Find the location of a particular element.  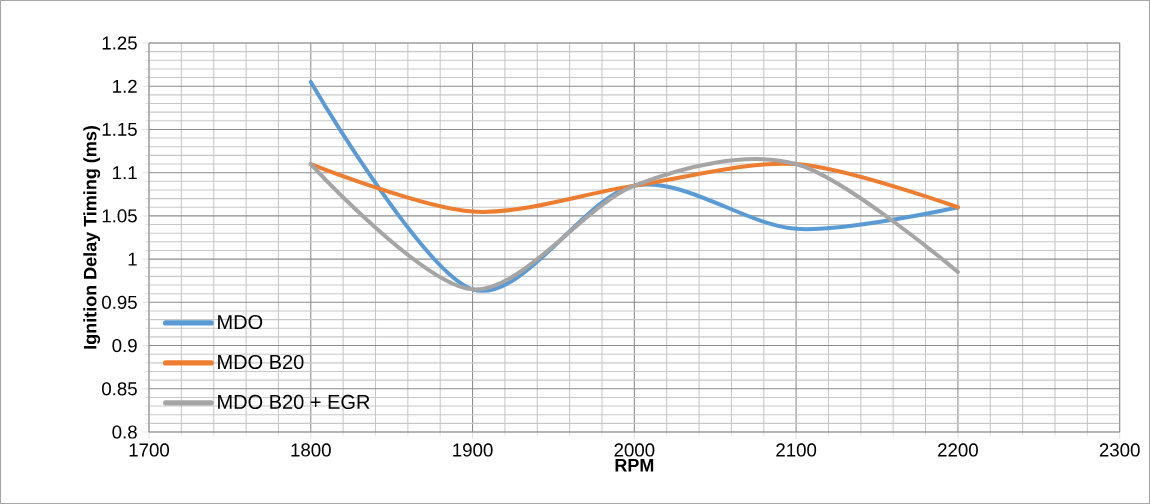

y-tick-label: 1 is located at coordinates (132, 259).